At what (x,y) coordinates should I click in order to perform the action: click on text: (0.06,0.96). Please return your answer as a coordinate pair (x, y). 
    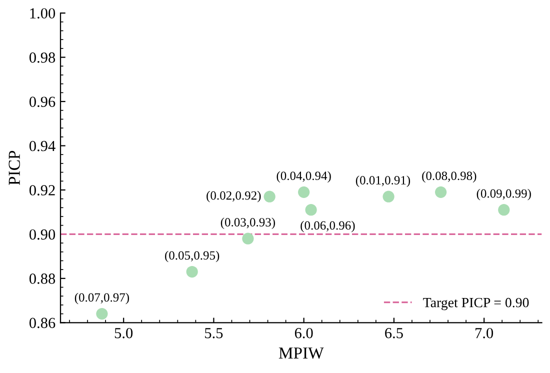
    Looking at the image, I should click on (327, 226).